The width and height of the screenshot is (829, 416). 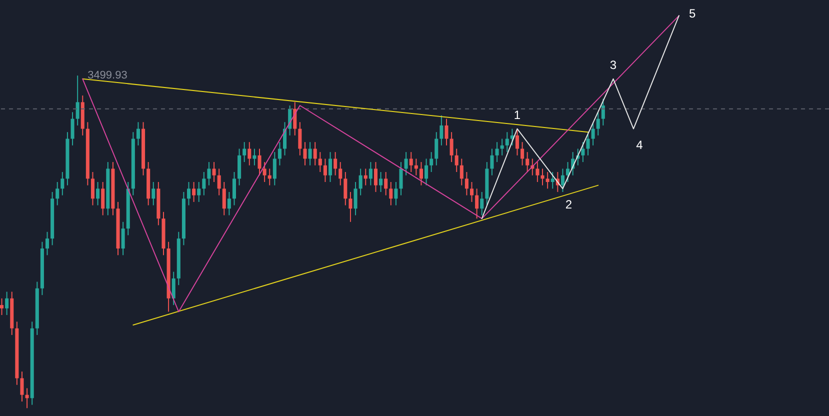 What do you see at coordinates (640, 145) in the screenshot?
I see `annotation: 4` at bounding box center [640, 145].